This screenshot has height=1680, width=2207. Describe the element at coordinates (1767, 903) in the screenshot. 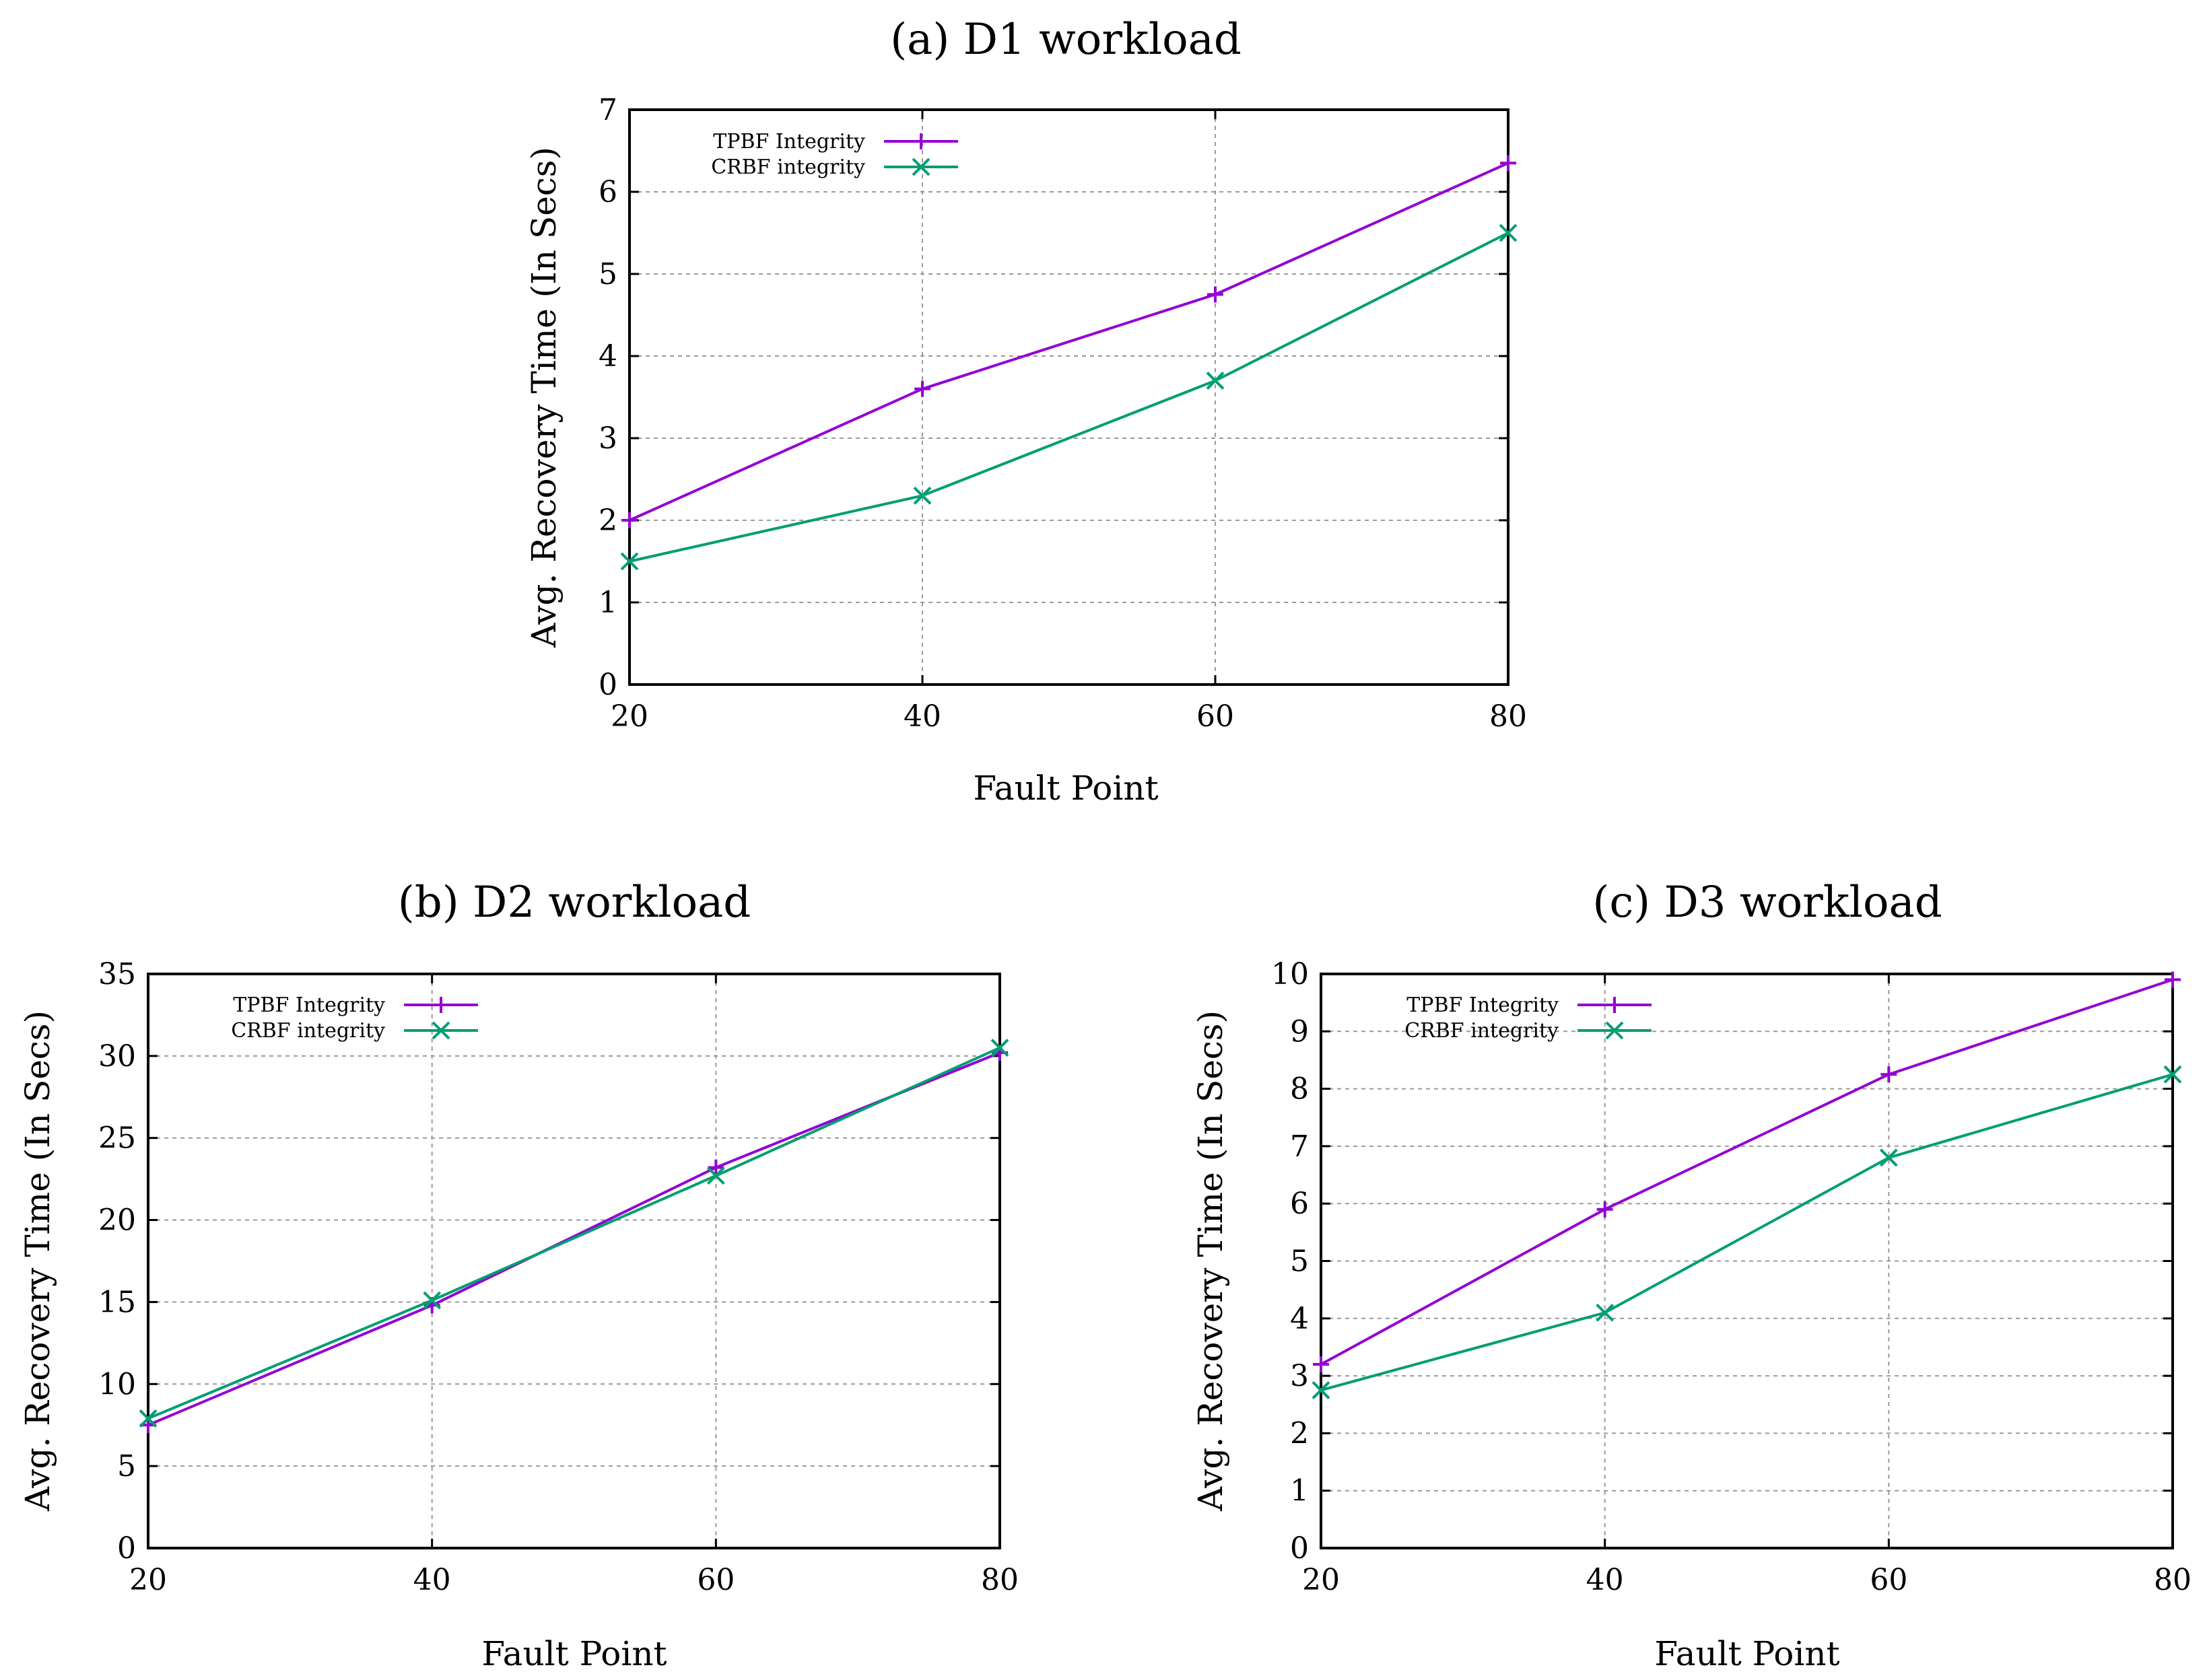

I see `chart-title: (c) D3 workload` at that location.